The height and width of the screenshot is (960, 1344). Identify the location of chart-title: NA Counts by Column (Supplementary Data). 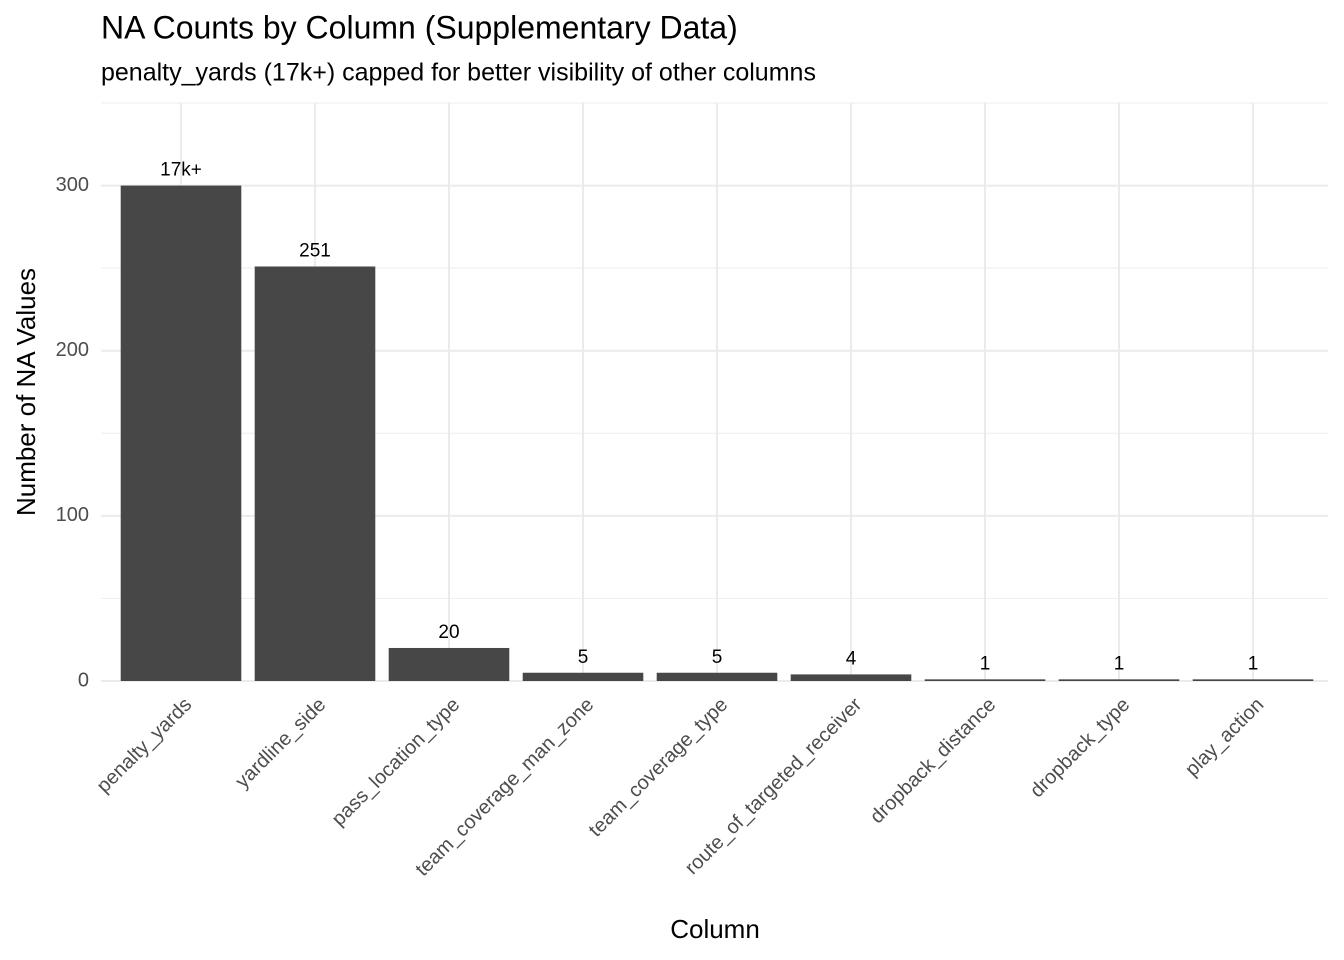
(419, 27).